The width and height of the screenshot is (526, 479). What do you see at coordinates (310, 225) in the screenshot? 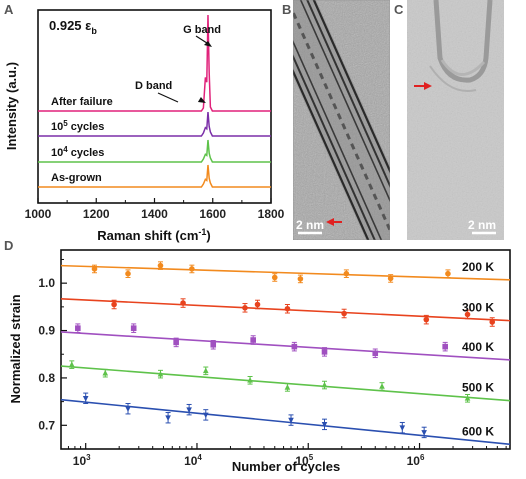
I see `panel-b-scale-label: 2 nm` at bounding box center [310, 225].